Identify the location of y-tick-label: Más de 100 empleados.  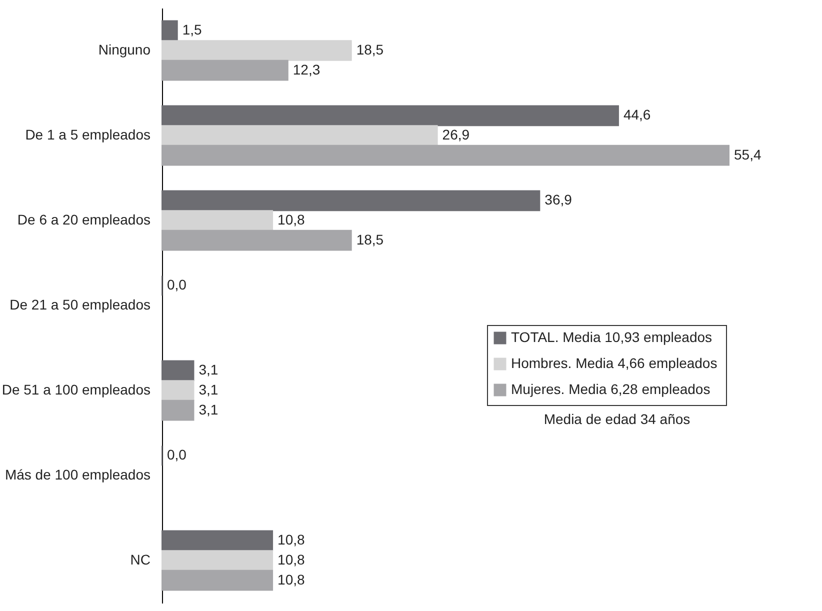
(77, 474).